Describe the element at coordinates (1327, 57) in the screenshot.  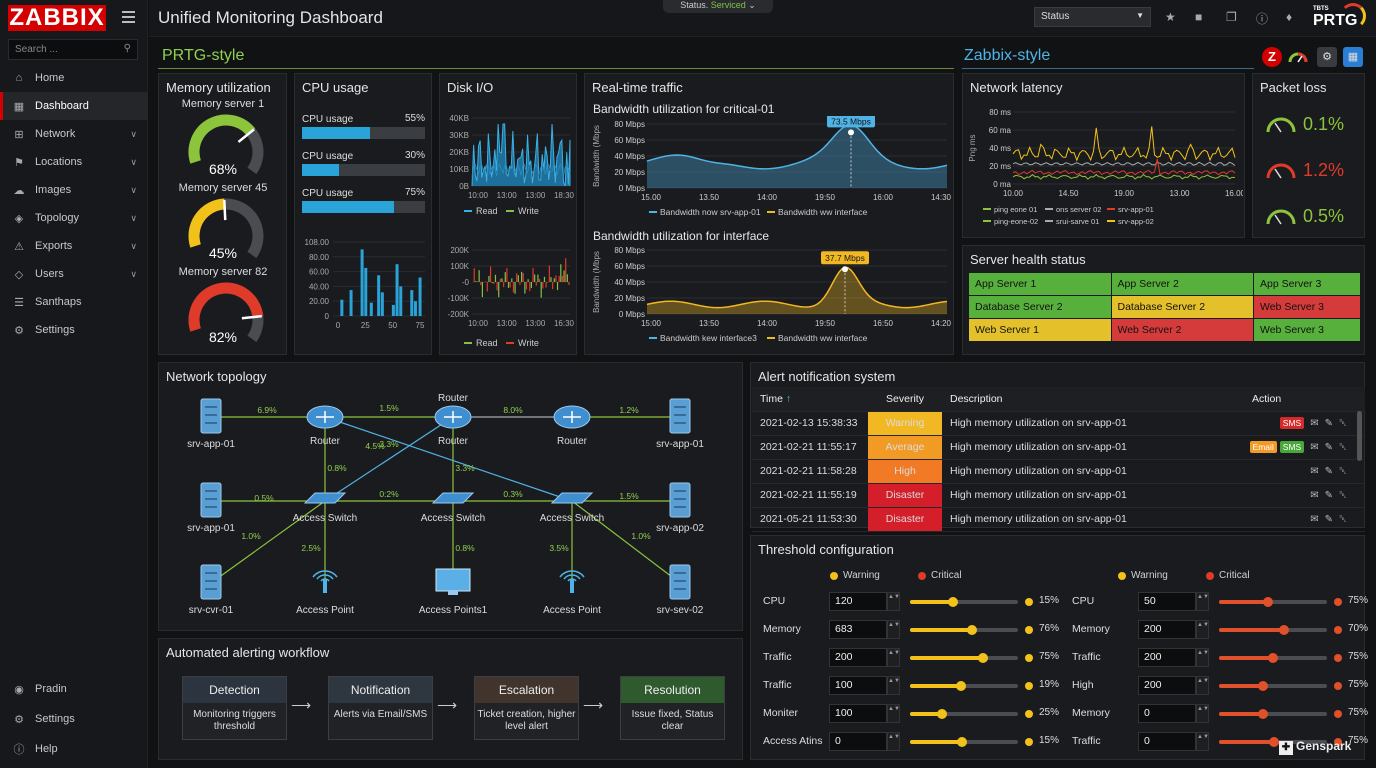
I see `settings-button: ⚙` at that location.